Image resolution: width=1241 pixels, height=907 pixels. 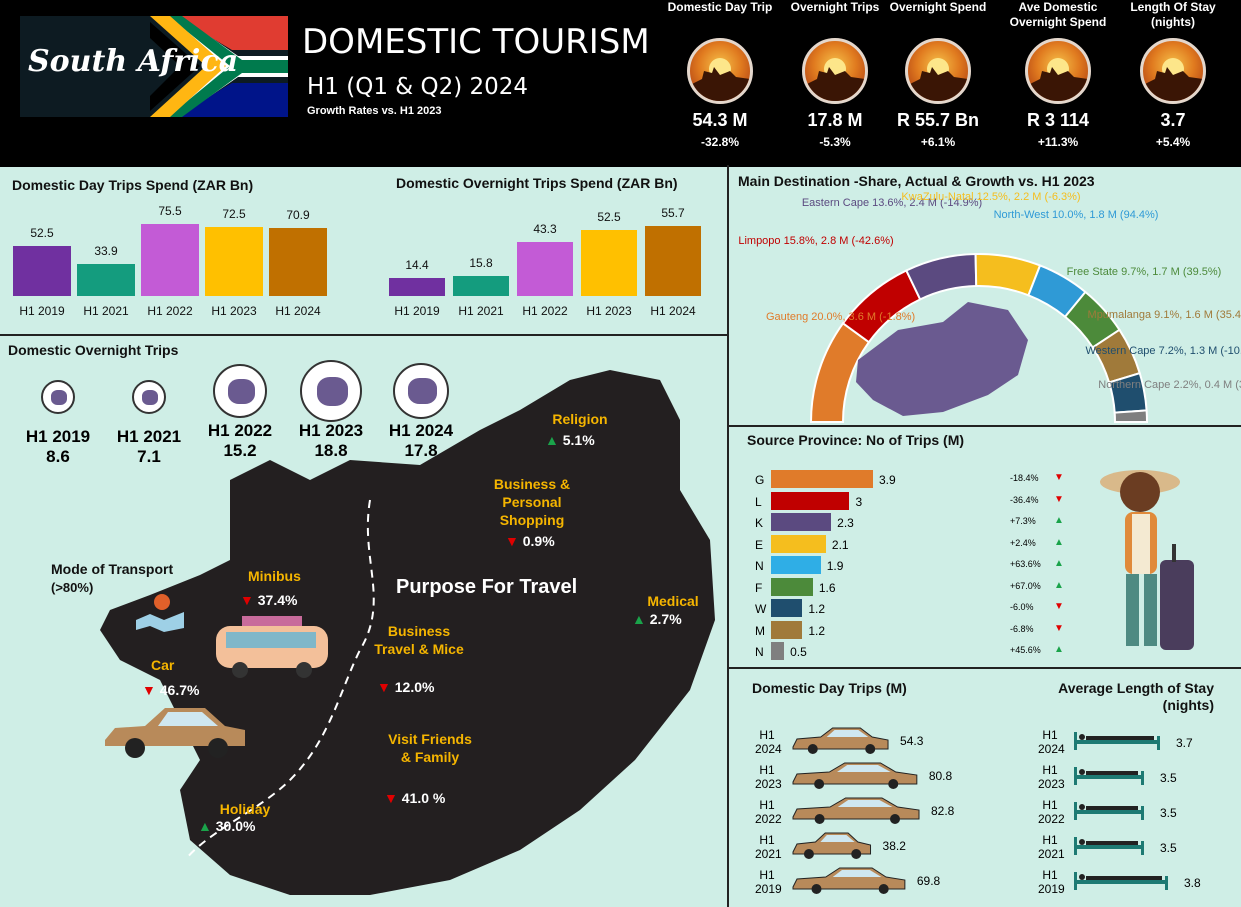 What do you see at coordinates (1169, 385) in the screenshot?
I see `destination-label: Northern Cape 2.2%, 0.4 M (33.1%)` at bounding box center [1169, 385].